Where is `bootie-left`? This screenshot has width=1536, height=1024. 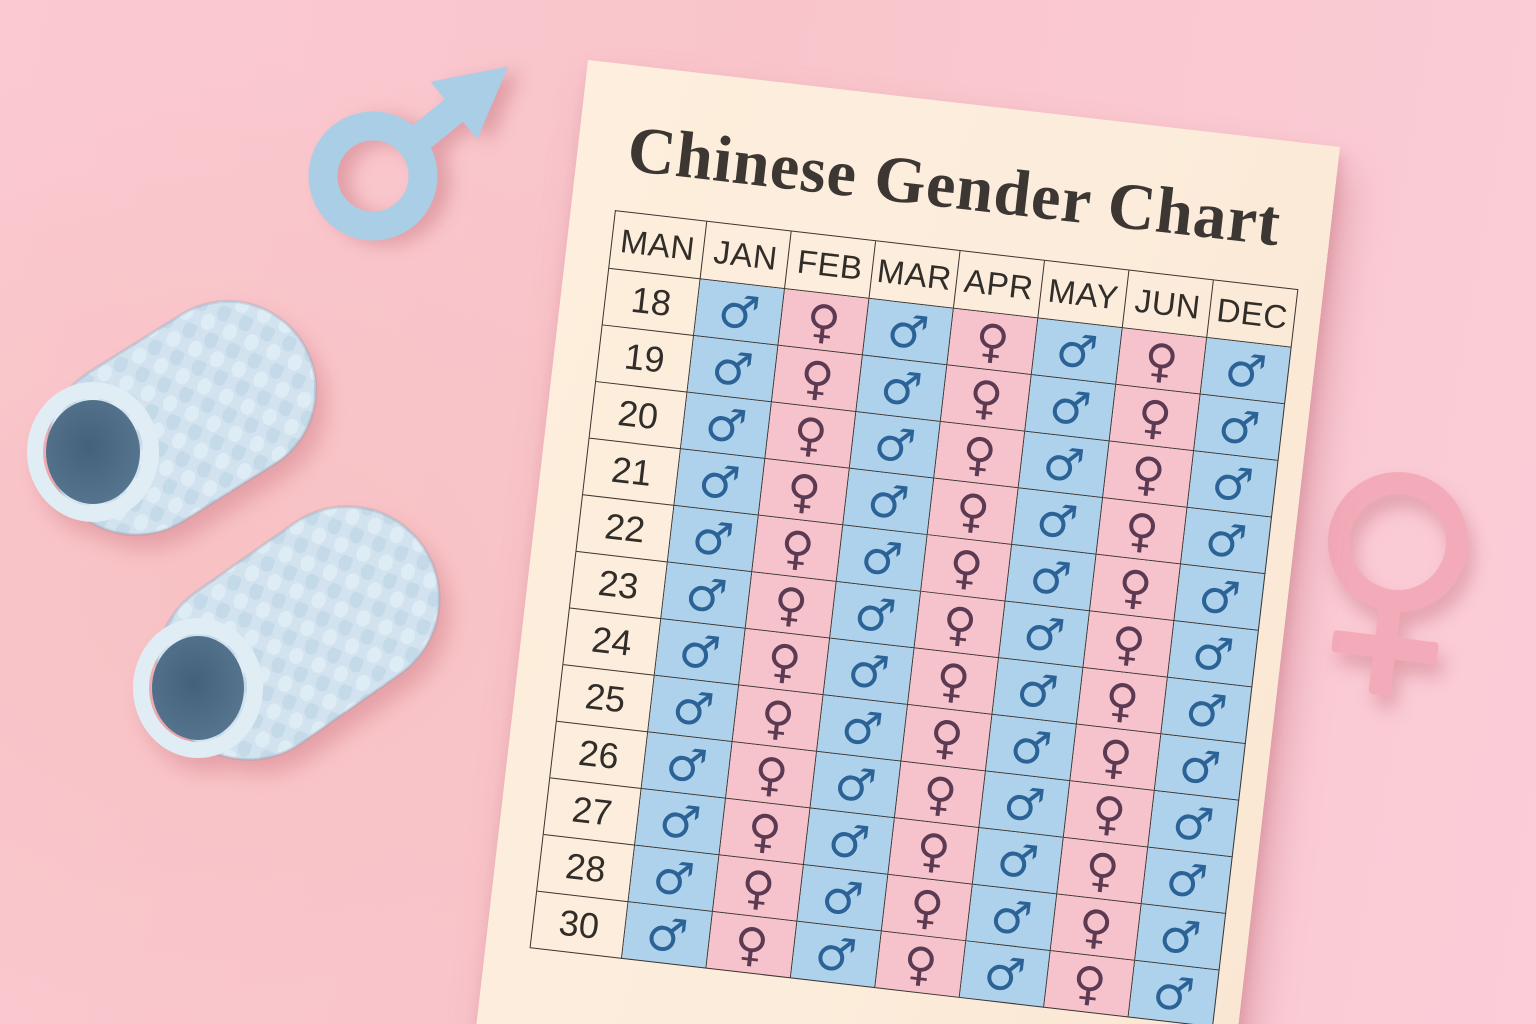 bootie-left is located at coordinates (172, 418).